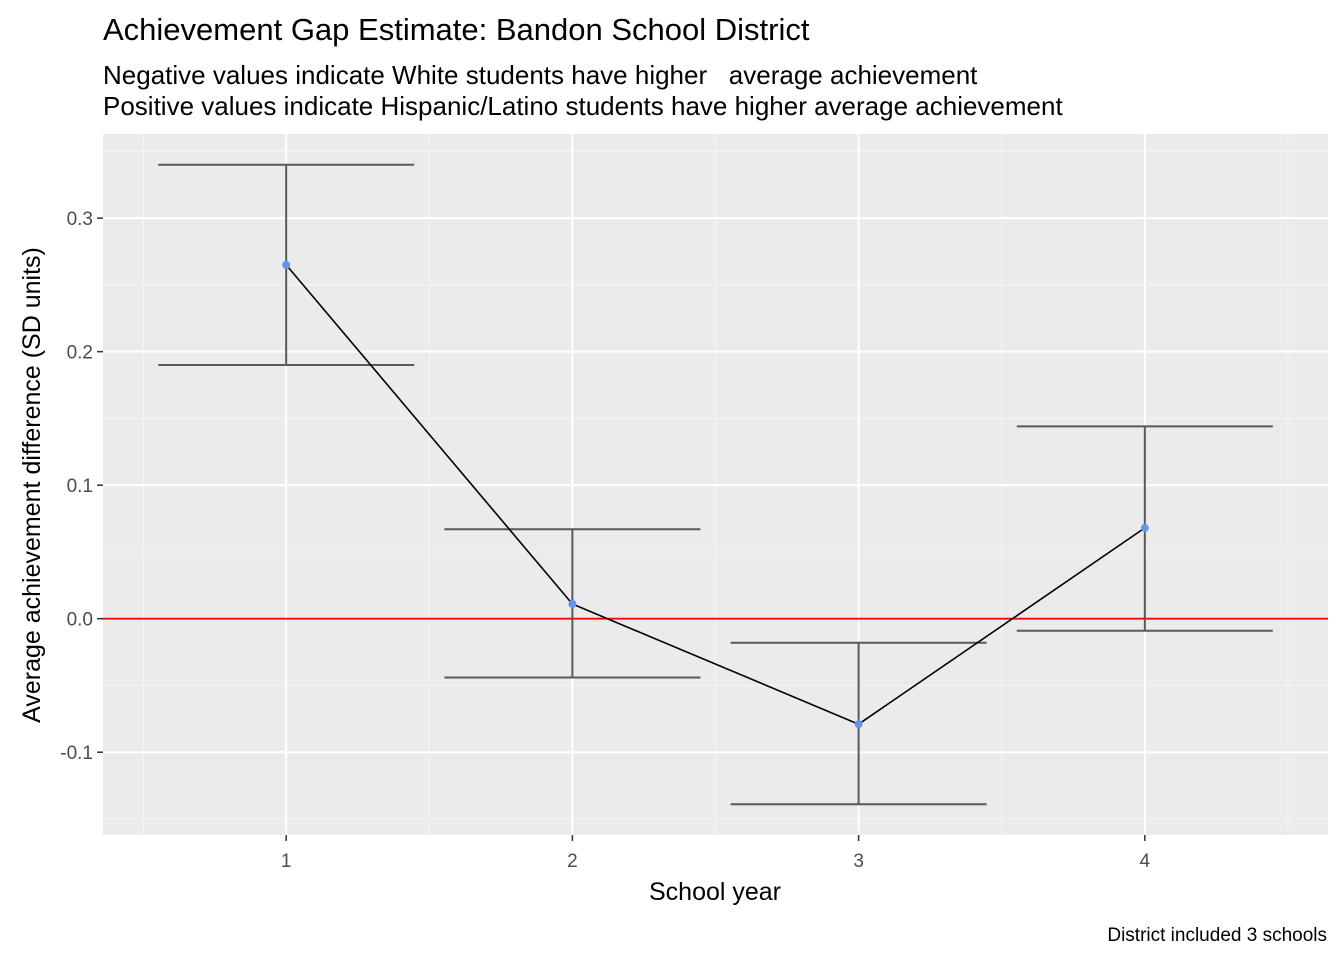 The image size is (1344, 960). What do you see at coordinates (80, 353) in the screenshot?
I see `y-tick-label: 0.2` at bounding box center [80, 353].